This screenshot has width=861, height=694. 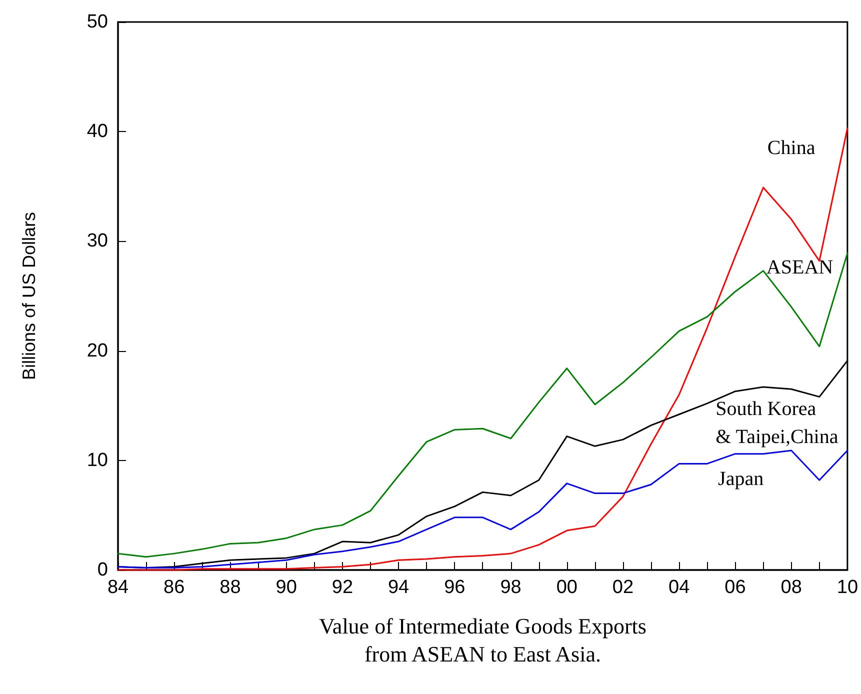 What do you see at coordinates (777, 423) in the screenshot?
I see `series-label: South Korea & Taipei,China` at bounding box center [777, 423].